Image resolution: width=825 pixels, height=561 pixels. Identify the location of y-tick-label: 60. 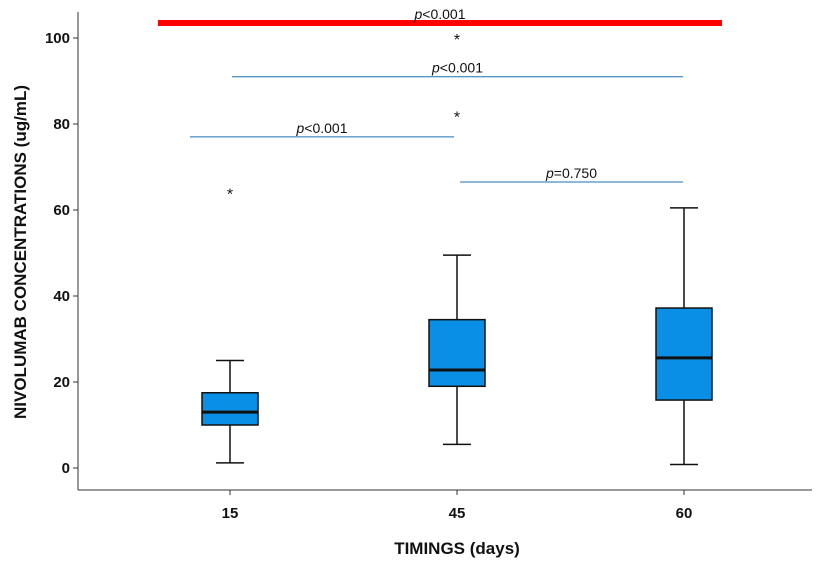
(61, 210).